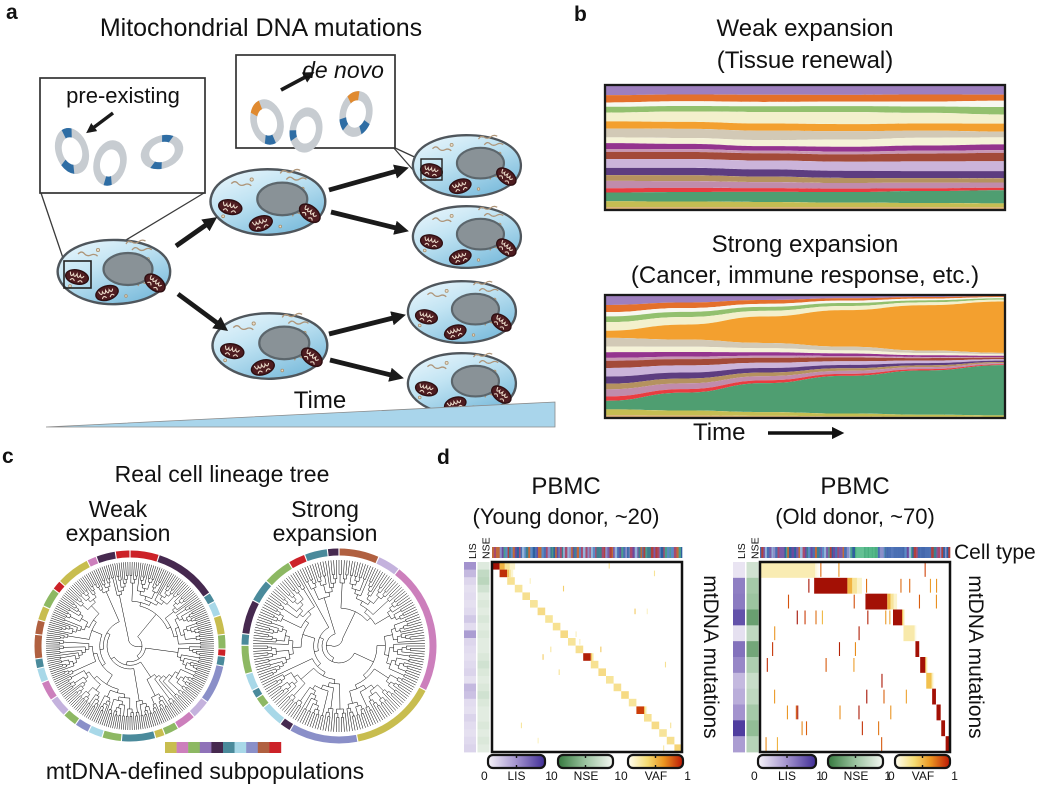 The image size is (1057, 790). Describe the element at coordinates (118, 533) in the screenshot. I see `weak-tree-label-line2: expansion` at that location.